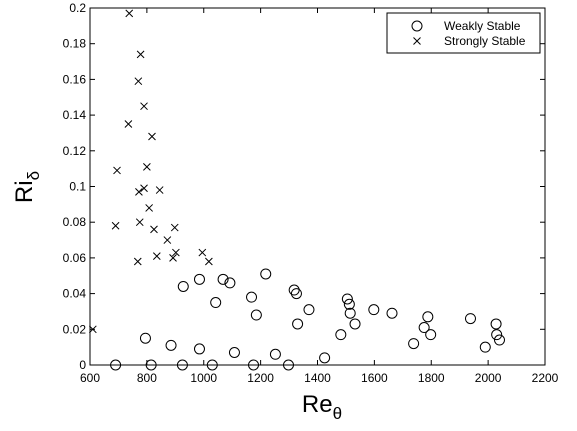  What do you see at coordinates (77, 187) in the screenshot?
I see `y-tick-label: 0.1` at bounding box center [77, 187].